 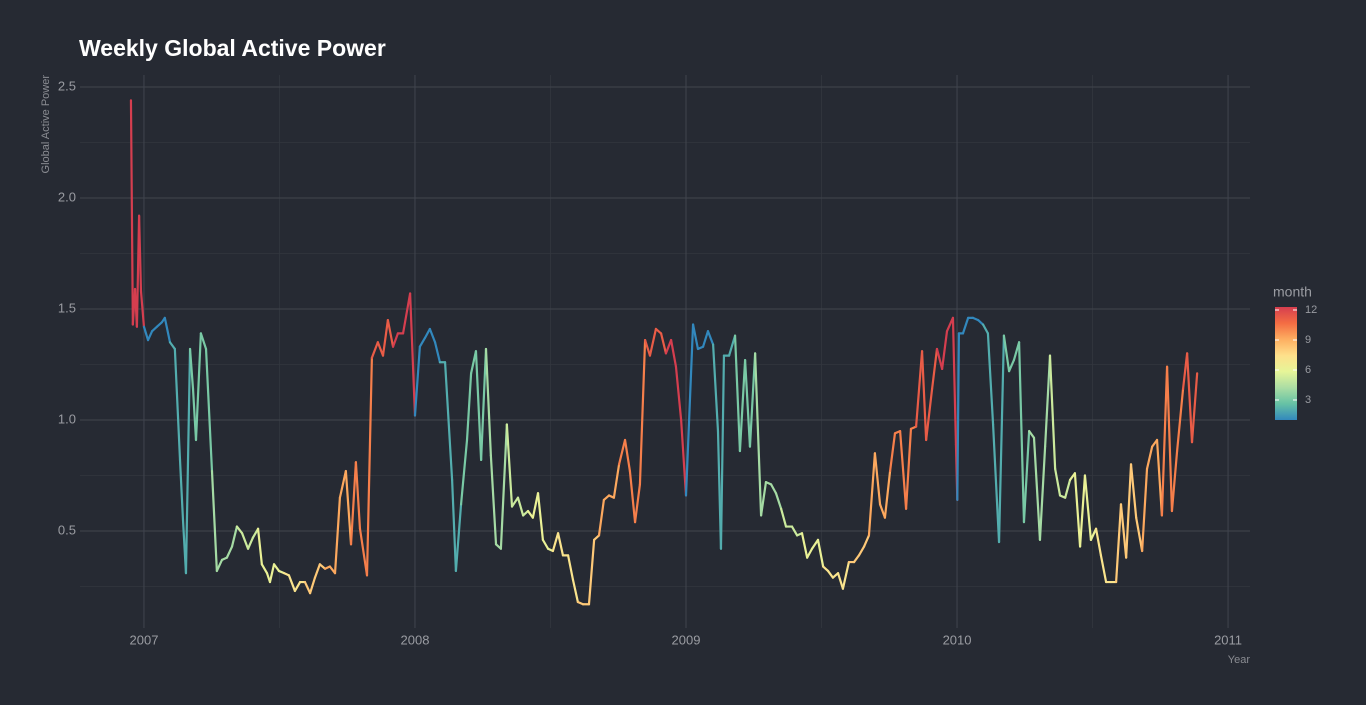 What do you see at coordinates (232, 48) in the screenshot?
I see `chart-title: Weekly Global Active Power` at bounding box center [232, 48].